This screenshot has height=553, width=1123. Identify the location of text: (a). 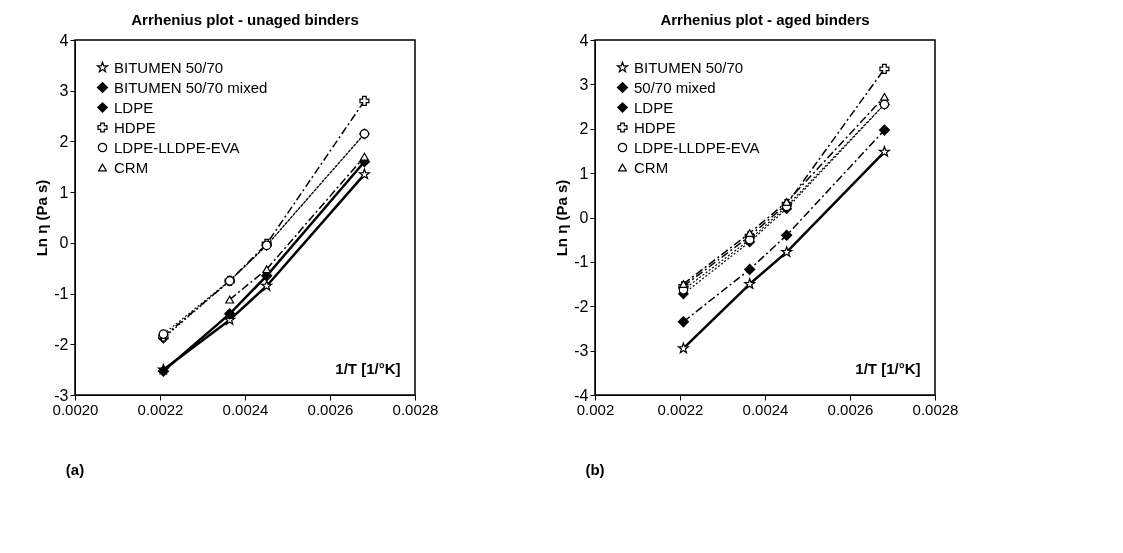
(75, 469).